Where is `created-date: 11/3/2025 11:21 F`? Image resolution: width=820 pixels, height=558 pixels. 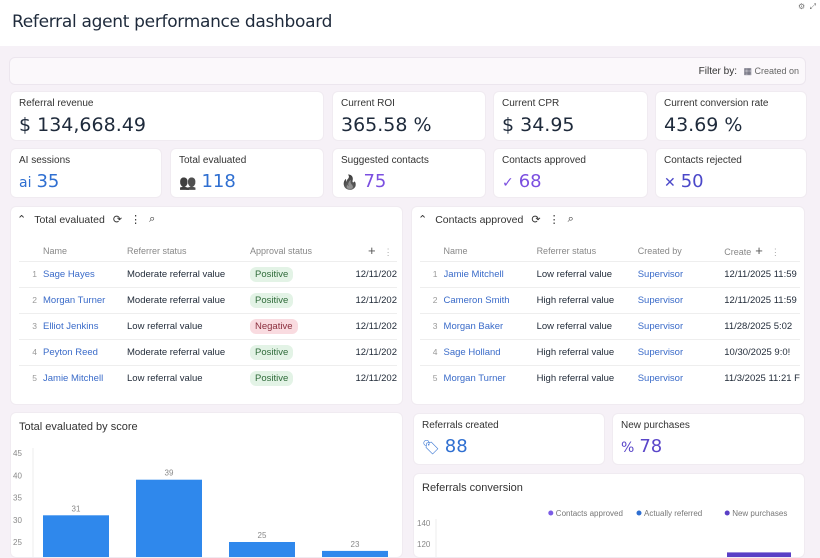 created-date: 11/3/2025 11:21 F is located at coordinates (762, 377).